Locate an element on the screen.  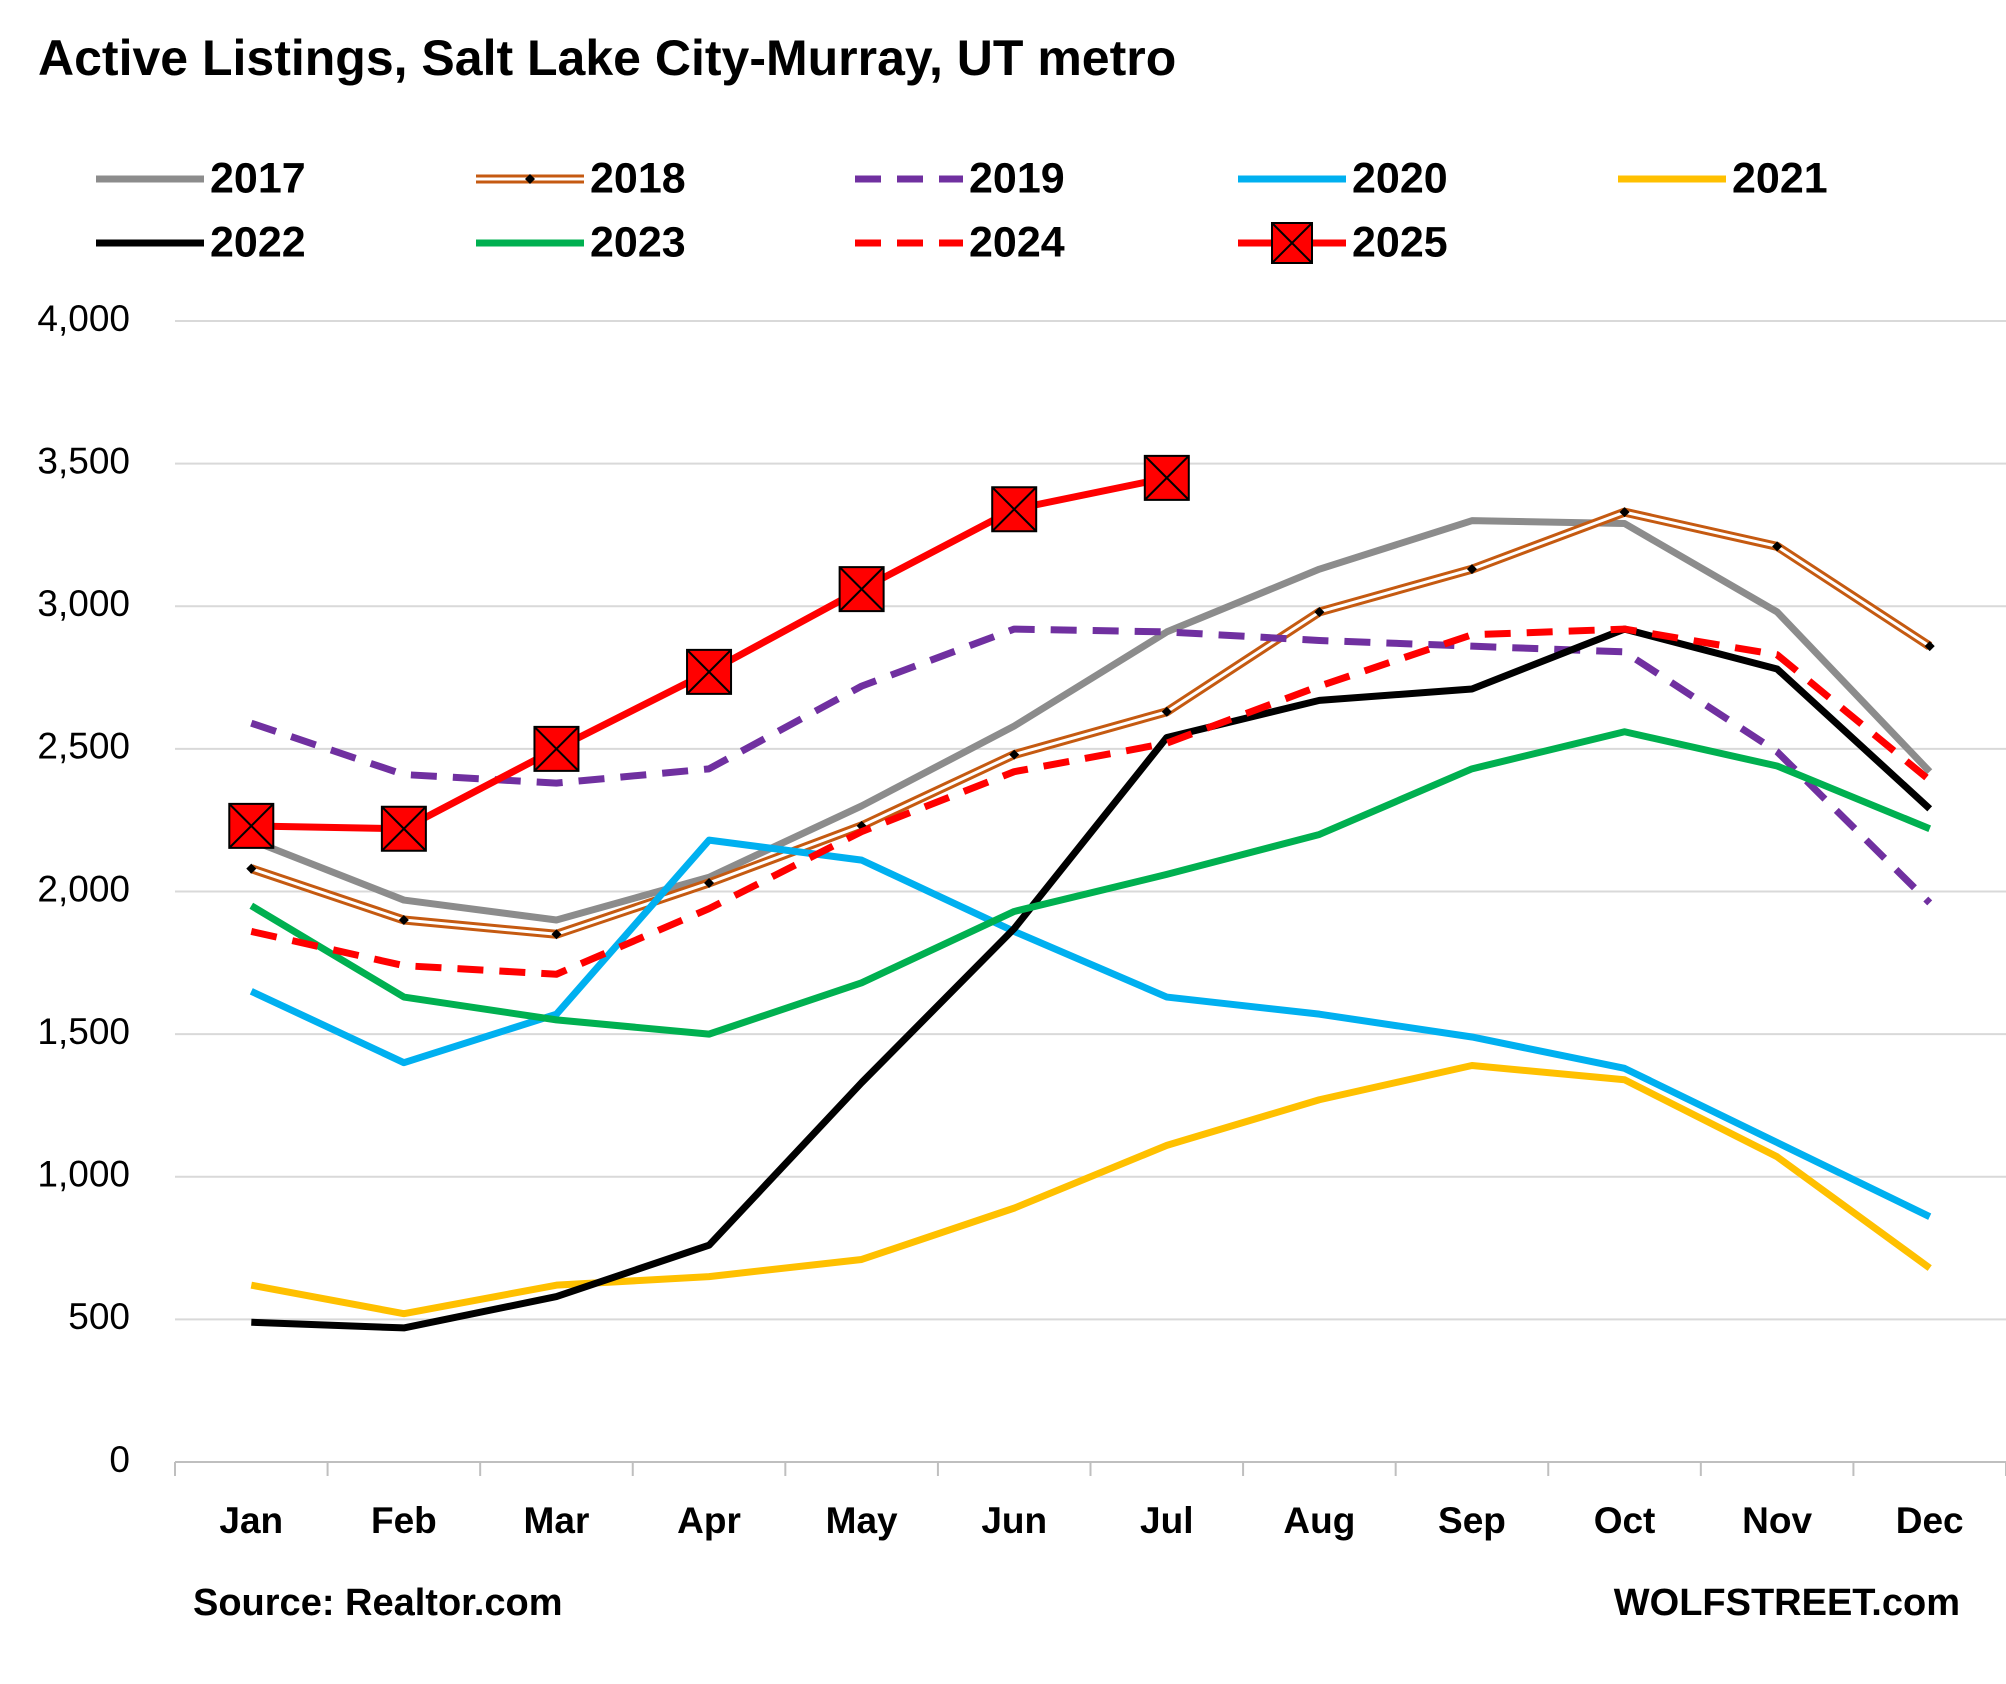
y-tick-label: 4,000 is located at coordinates (83, 318).